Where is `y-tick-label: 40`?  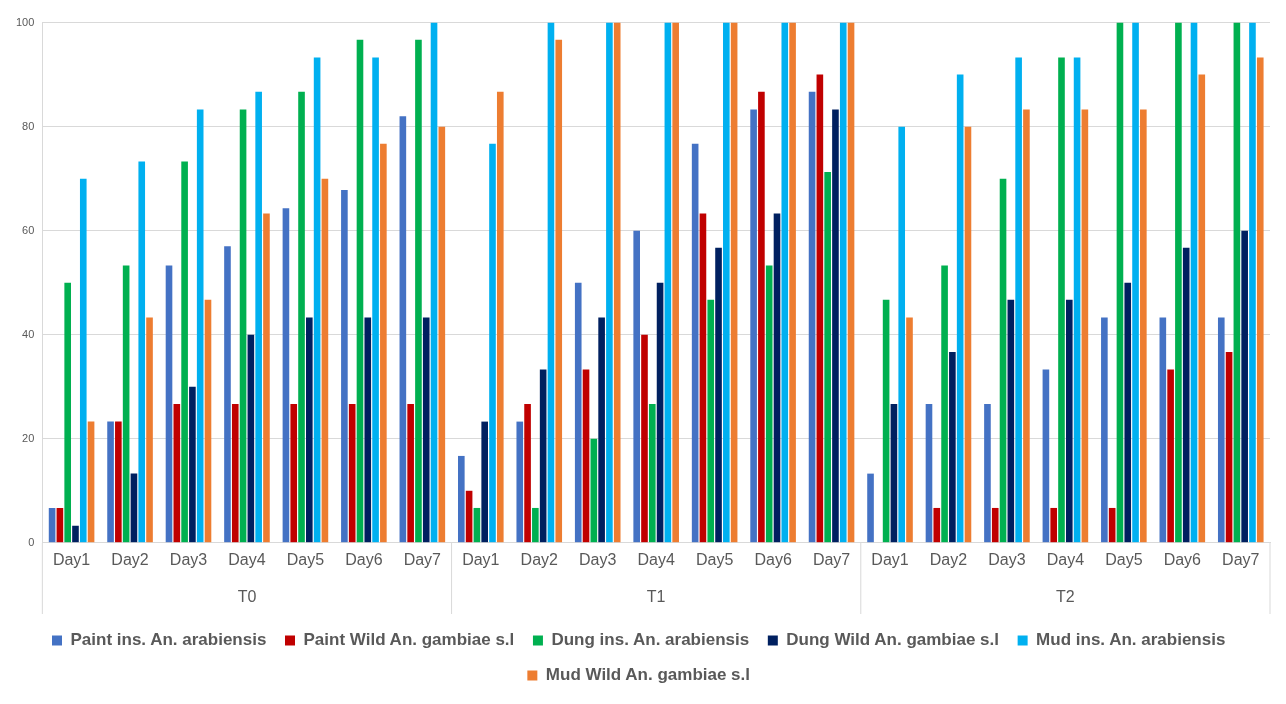 y-tick-label: 40 is located at coordinates (28, 333).